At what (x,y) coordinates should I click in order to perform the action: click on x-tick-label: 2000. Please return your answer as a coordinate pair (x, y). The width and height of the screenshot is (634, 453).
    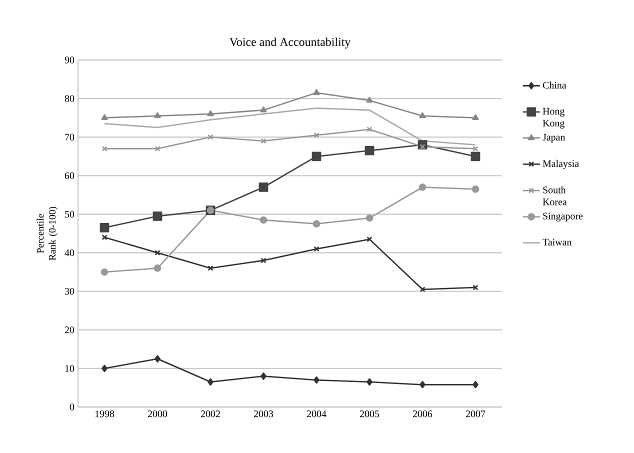
    Looking at the image, I should click on (158, 414).